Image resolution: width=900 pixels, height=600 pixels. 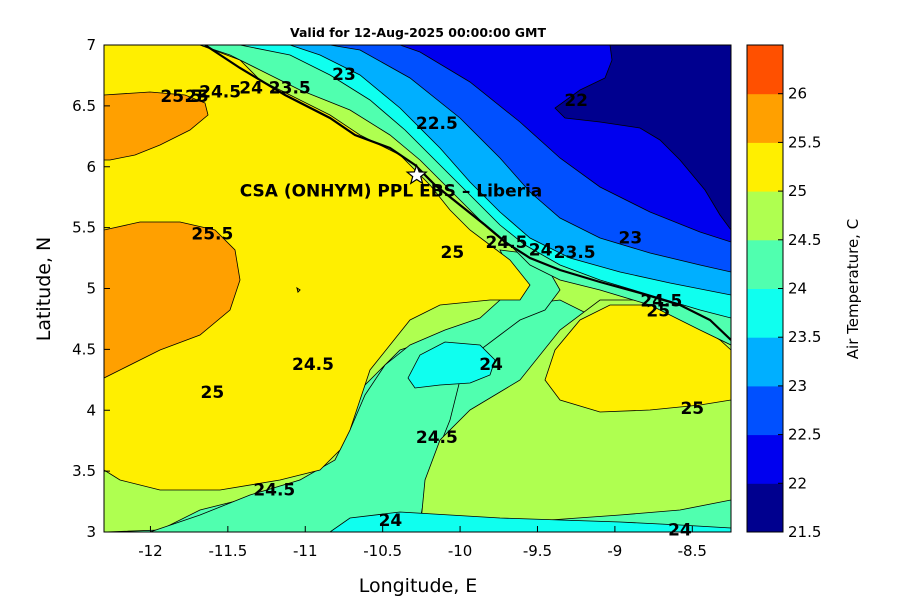 I want to click on y-tick-label: 4, so click(x=91, y=410).